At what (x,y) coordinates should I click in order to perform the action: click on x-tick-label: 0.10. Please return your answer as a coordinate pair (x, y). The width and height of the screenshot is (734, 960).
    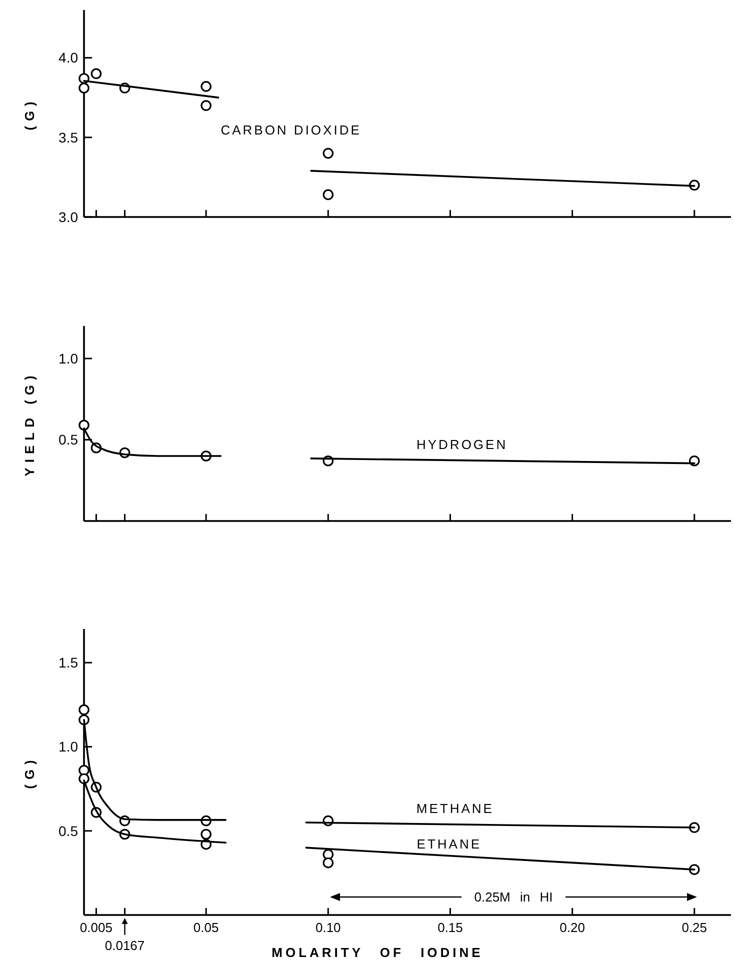
    Looking at the image, I should click on (328, 927).